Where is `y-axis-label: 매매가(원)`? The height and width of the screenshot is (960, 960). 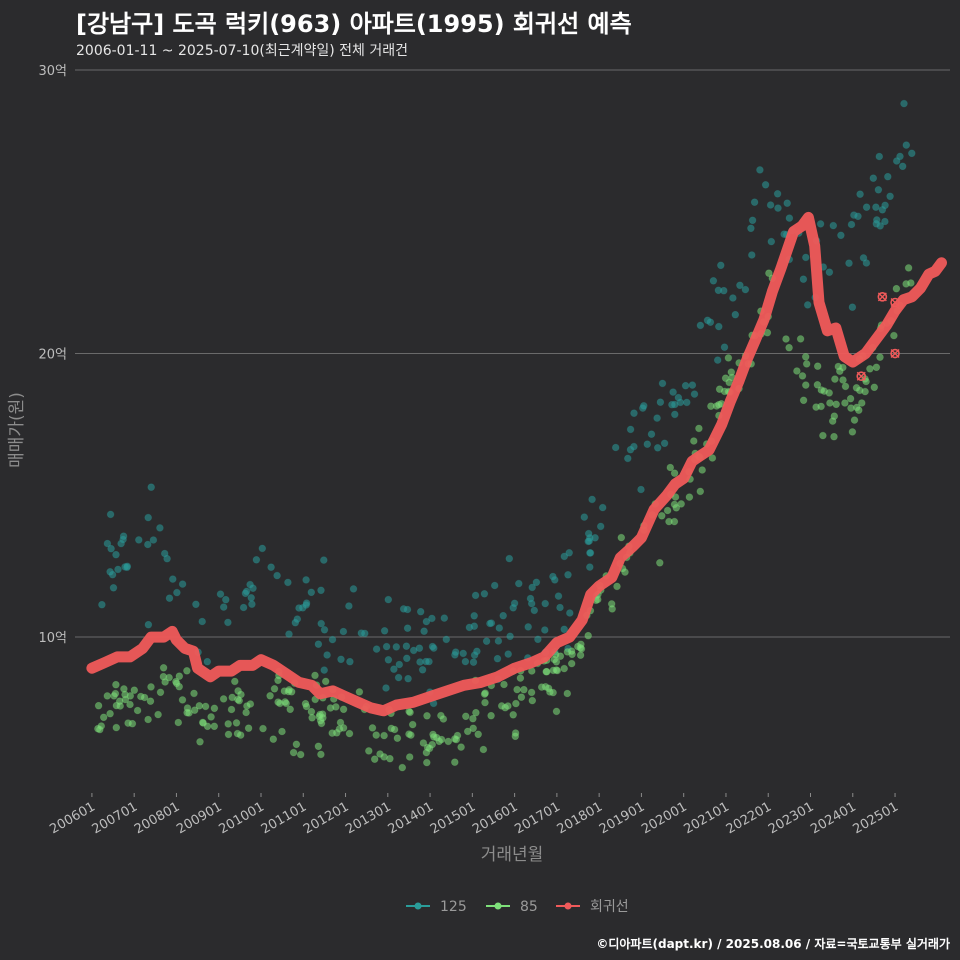 y-axis-label: 매매가(원) is located at coordinates (17, 430).